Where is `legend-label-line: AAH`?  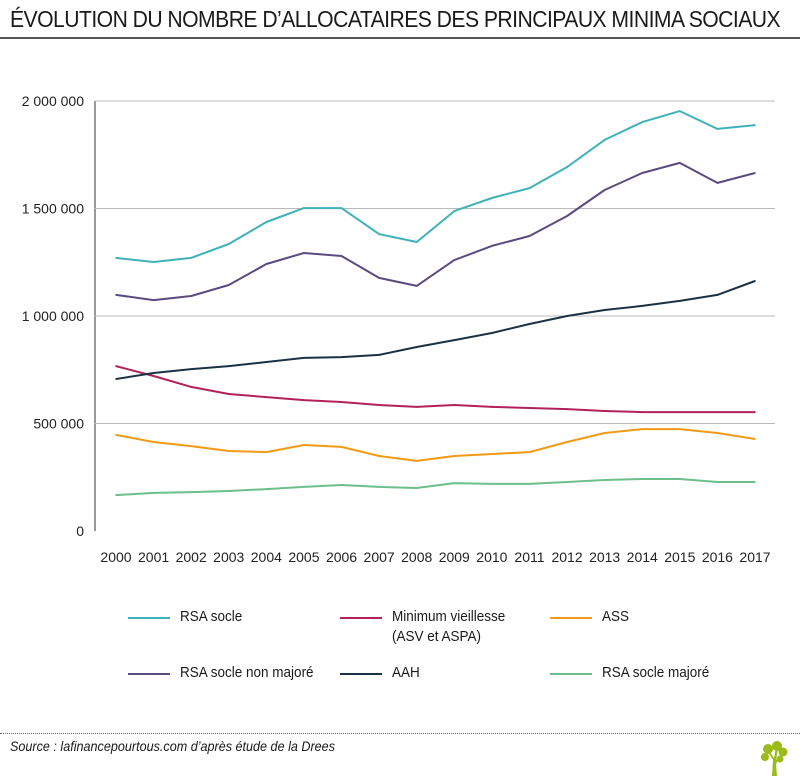 legend-label-line: AAH is located at coordinates (406, 672).